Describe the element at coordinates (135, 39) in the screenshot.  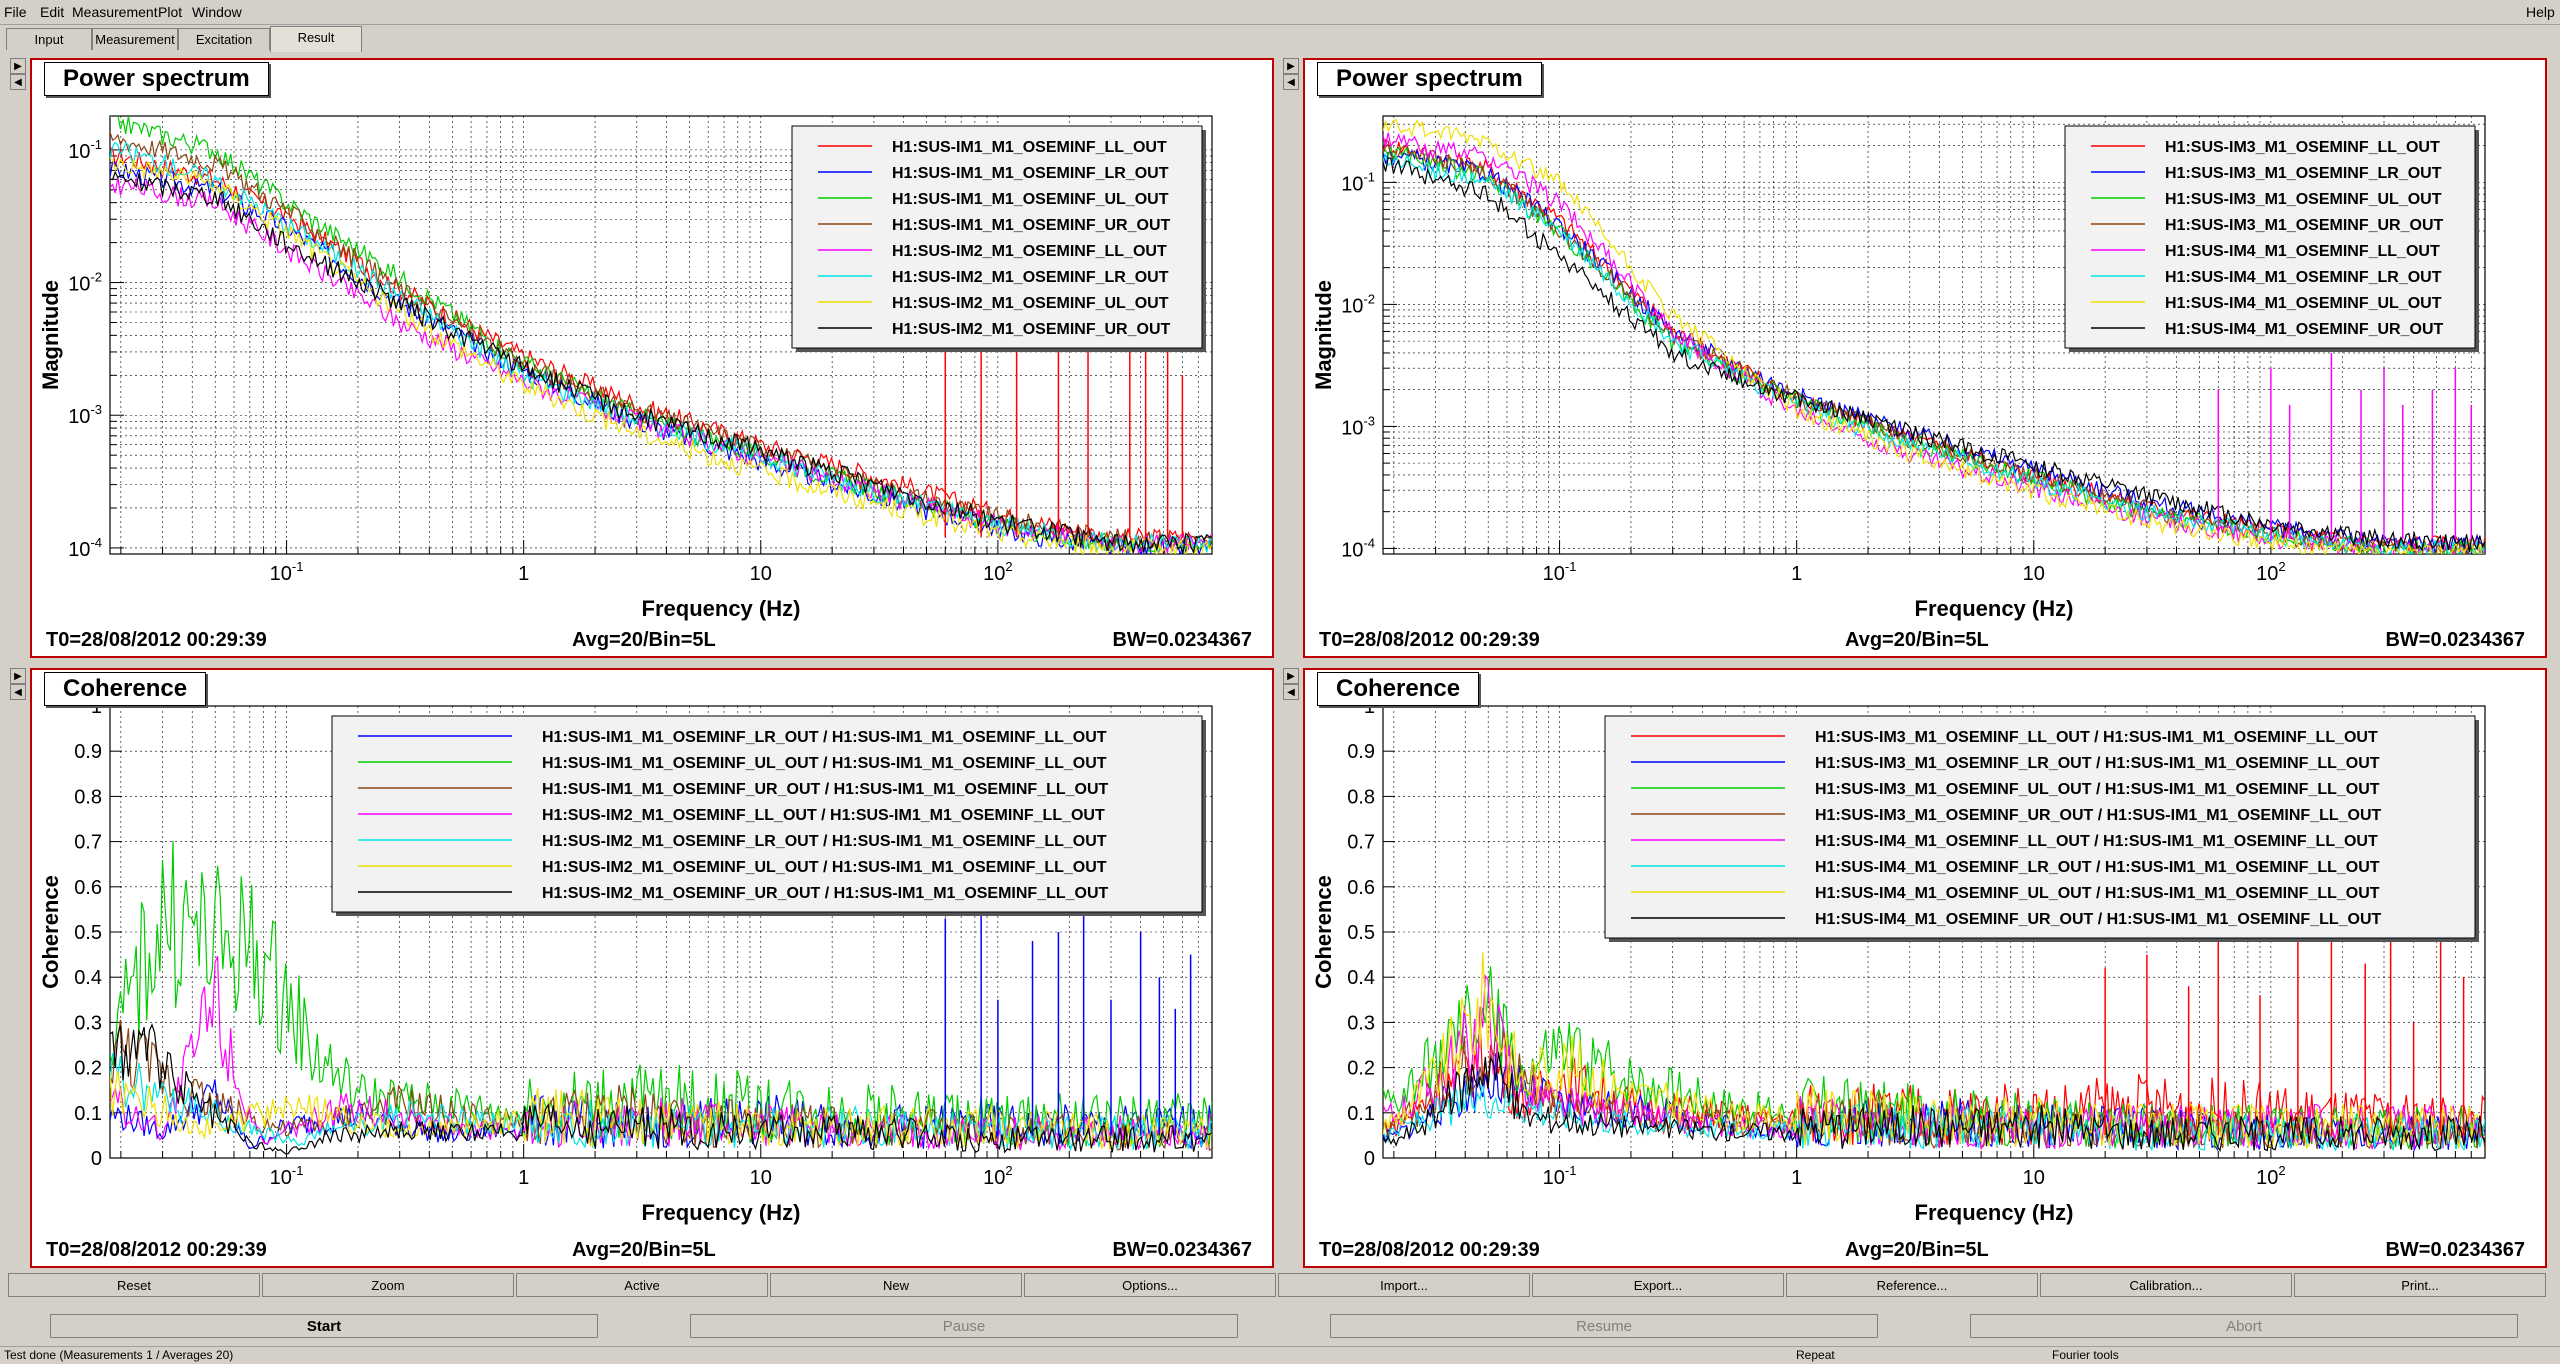
I see `tab-measurement: Measurement` at that location.